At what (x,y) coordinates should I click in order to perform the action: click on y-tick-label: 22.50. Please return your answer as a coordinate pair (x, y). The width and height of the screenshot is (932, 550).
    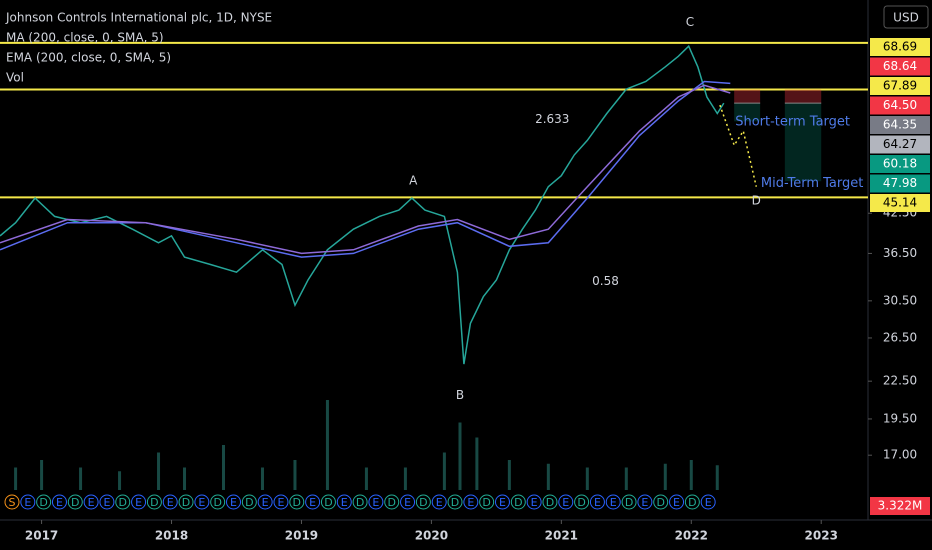
    Looking at the image, I should click on (900, 381).